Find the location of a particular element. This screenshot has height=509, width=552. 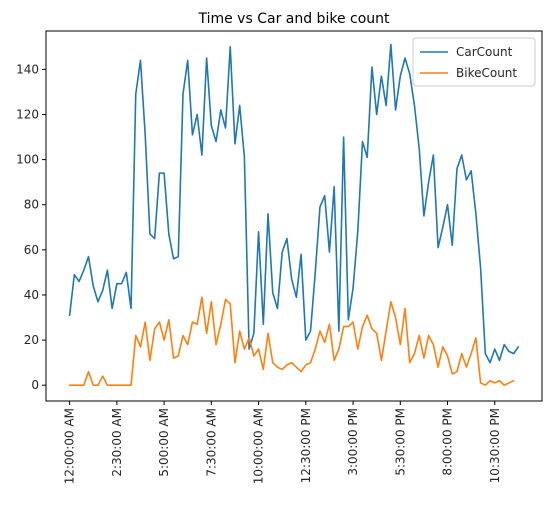

y-tick-label: 20 is located at coordinates (31, 340).